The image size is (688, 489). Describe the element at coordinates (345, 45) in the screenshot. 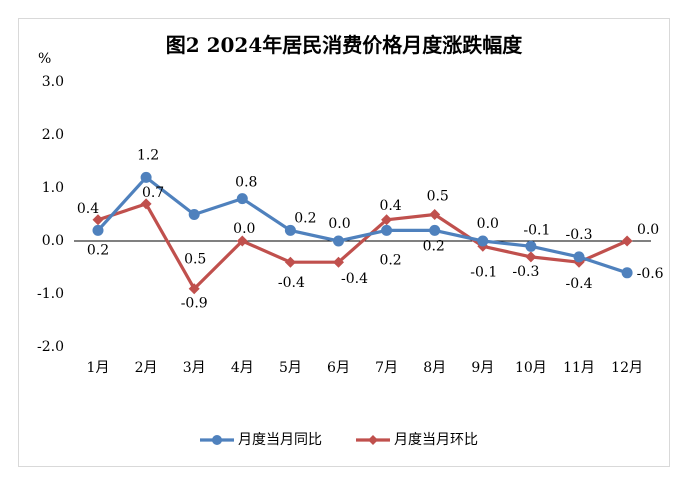

I see `chart-title: 图2 2024年居民消费价格月度涨跌幅度` at that location.